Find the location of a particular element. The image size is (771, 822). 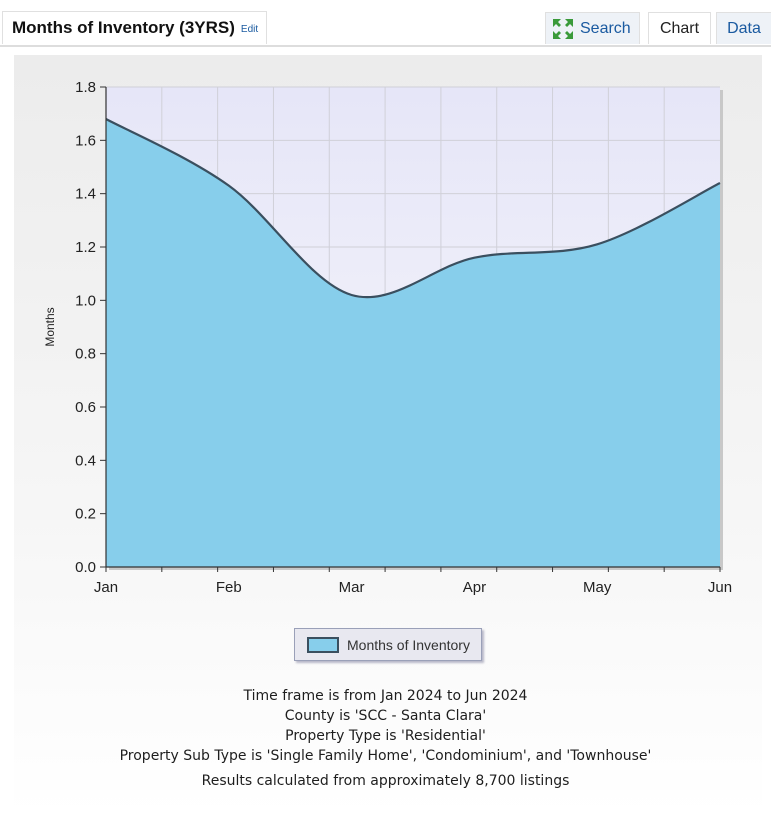

y-axis-label: Months is located at coordinates (50, 326).